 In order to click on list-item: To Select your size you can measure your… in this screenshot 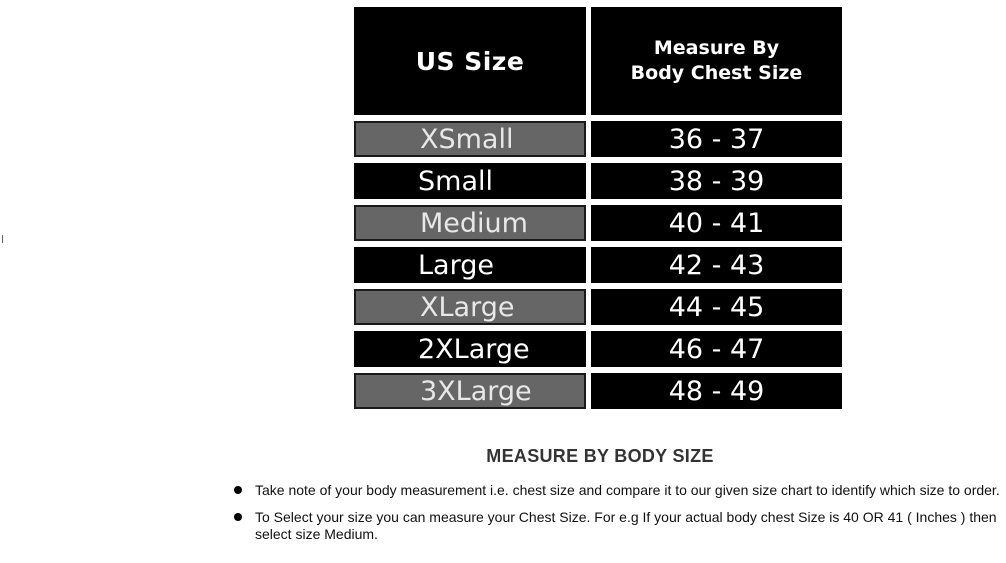, I will do `click(619, 526)`.